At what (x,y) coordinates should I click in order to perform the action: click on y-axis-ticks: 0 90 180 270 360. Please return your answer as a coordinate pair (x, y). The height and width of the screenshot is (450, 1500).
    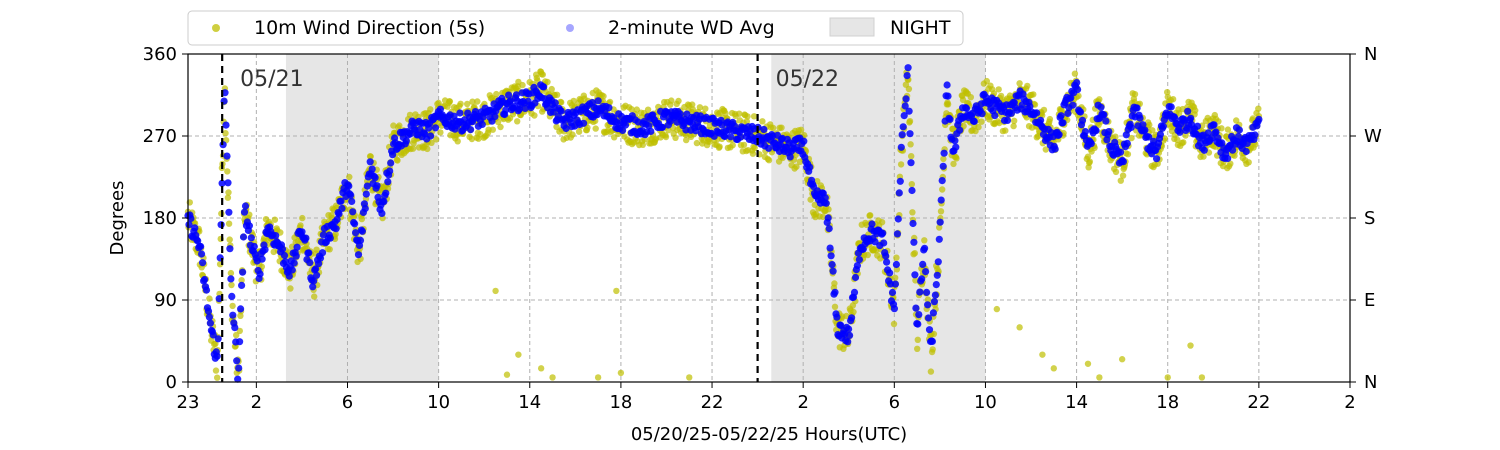
    Looking at the image, I should click on (165, 218).